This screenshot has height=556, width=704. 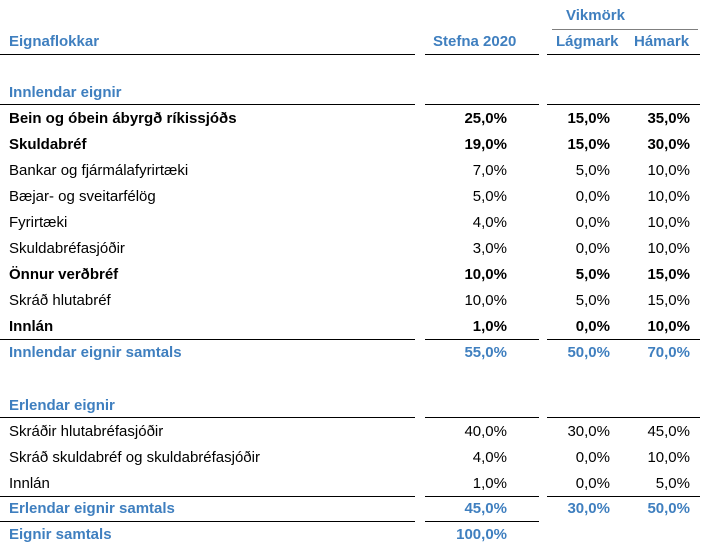 What do you see at coordinates (485, 508) in the screenshot?
I see `total-policy: 45,0%` at bounding box center [485, 508].